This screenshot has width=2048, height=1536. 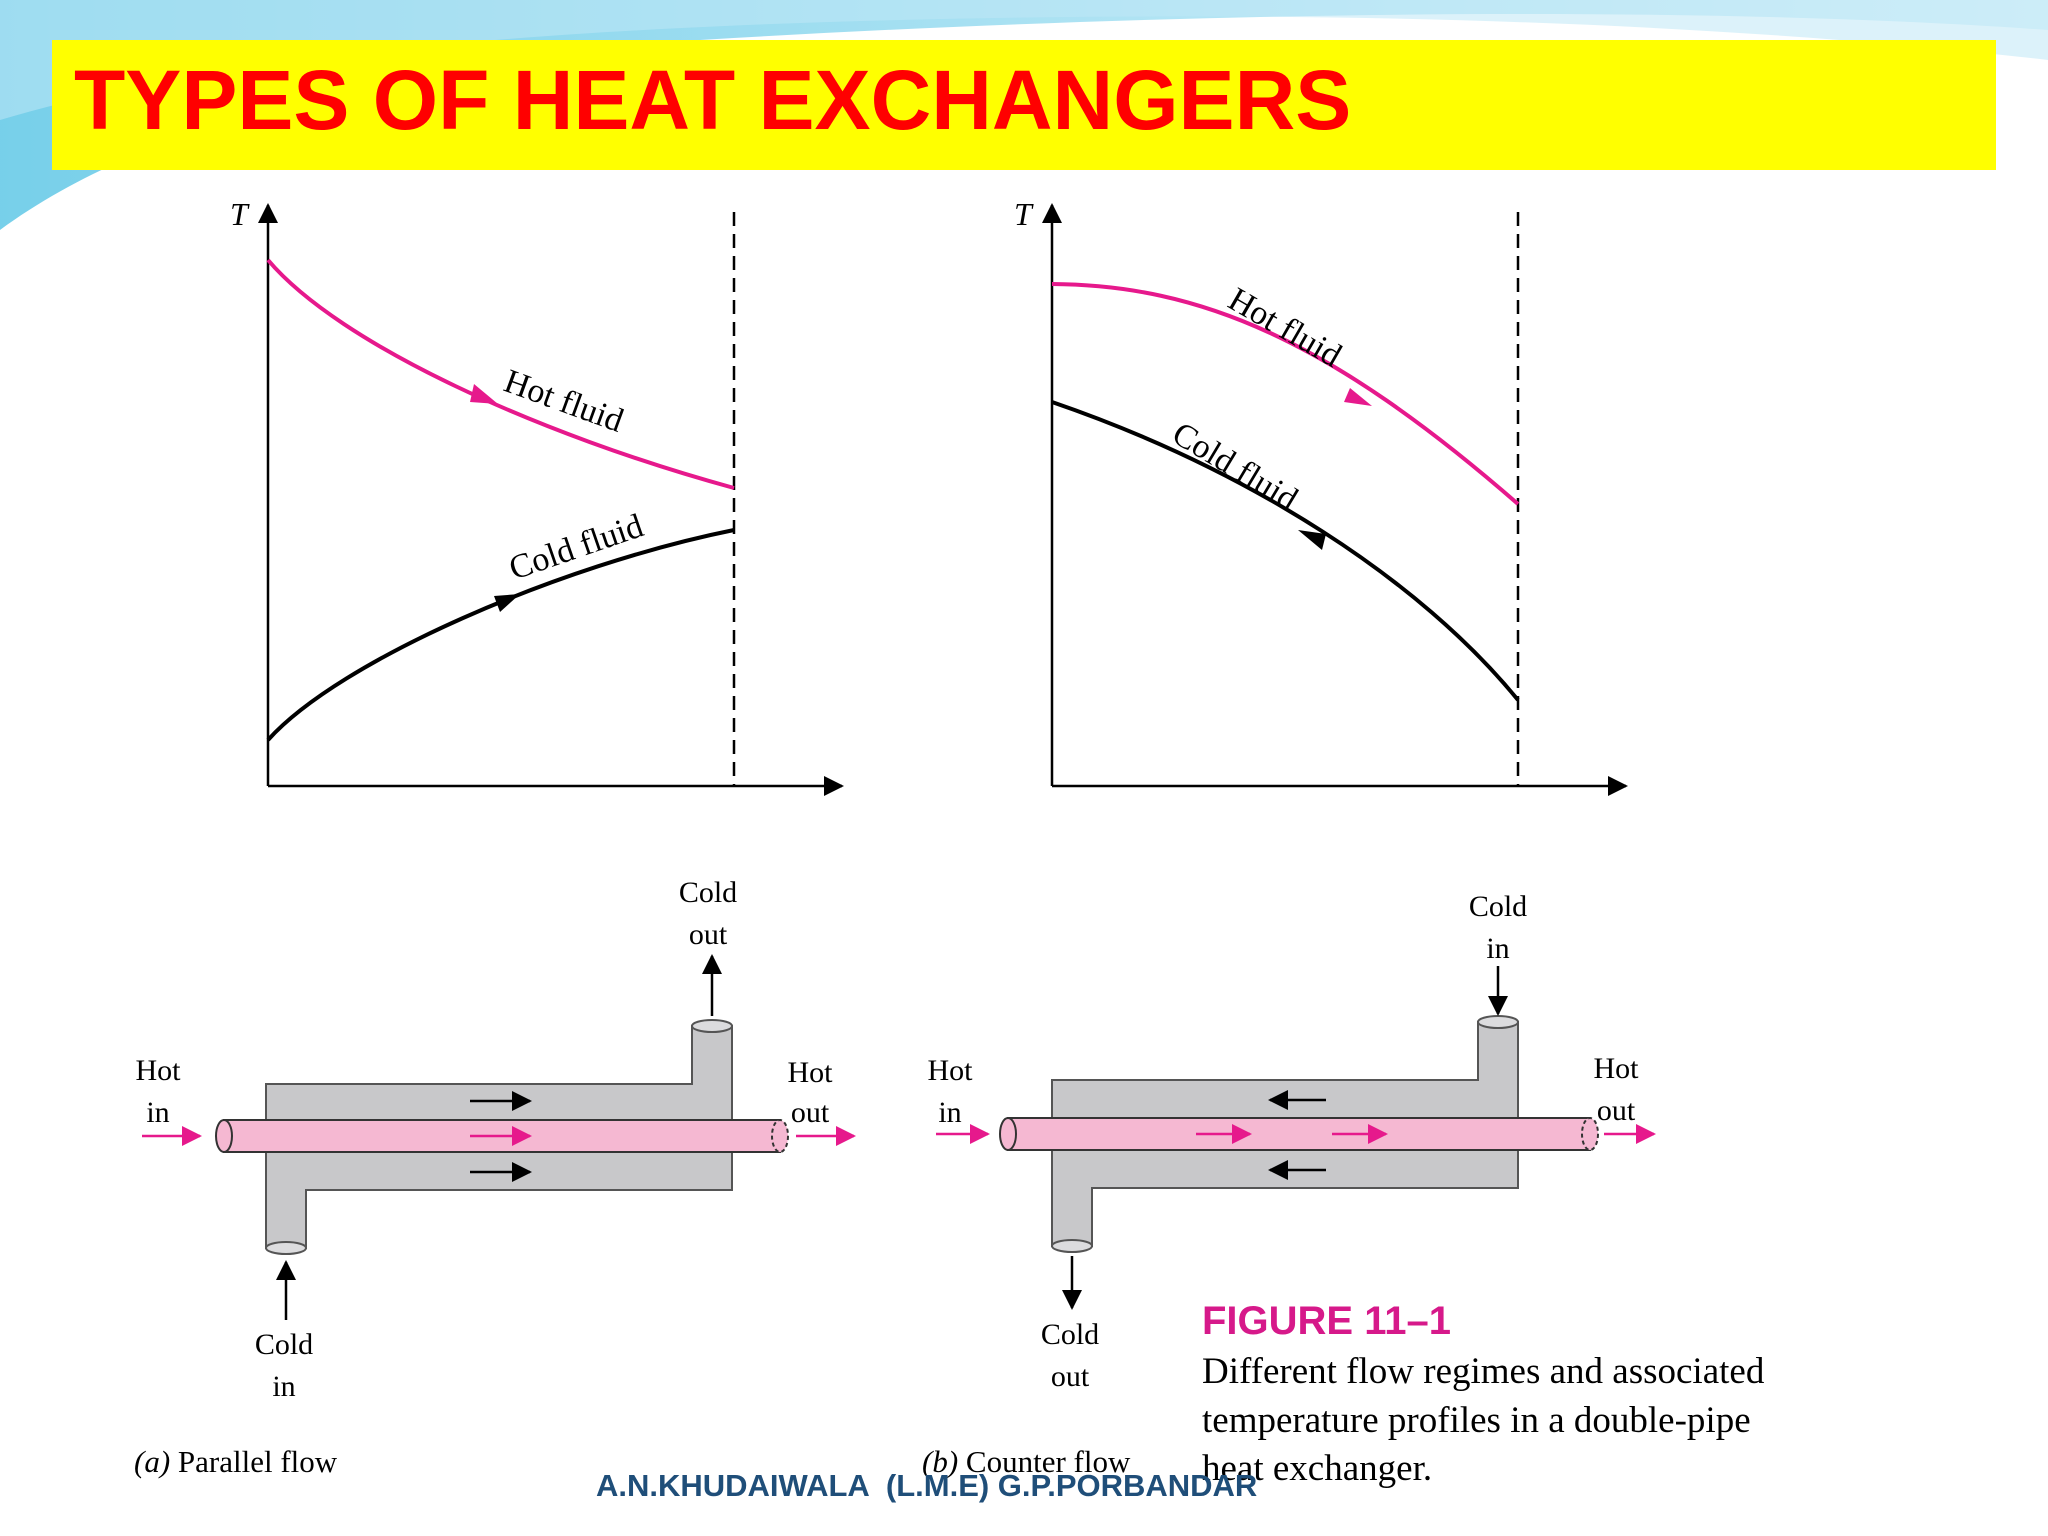 I want to click on figure-number: FIGURE 11–1, so click(x=1326, y=1321).